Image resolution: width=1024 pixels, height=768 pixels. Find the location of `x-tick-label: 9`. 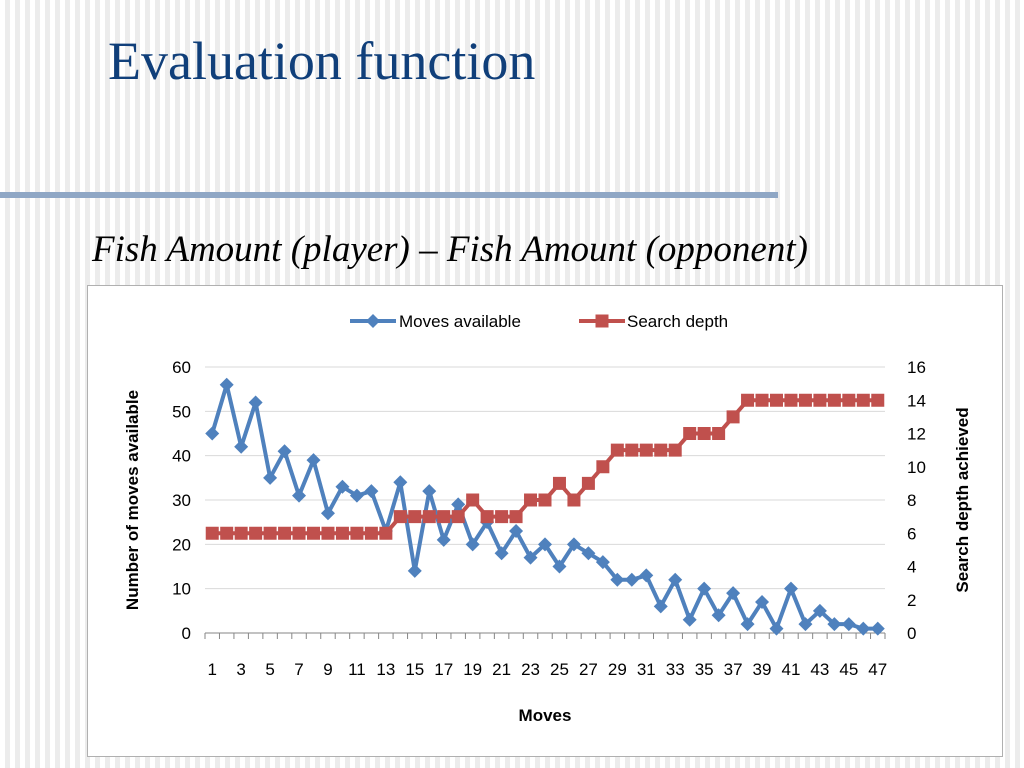

x-tick-label: 9 is located at coordinates (327, 669).